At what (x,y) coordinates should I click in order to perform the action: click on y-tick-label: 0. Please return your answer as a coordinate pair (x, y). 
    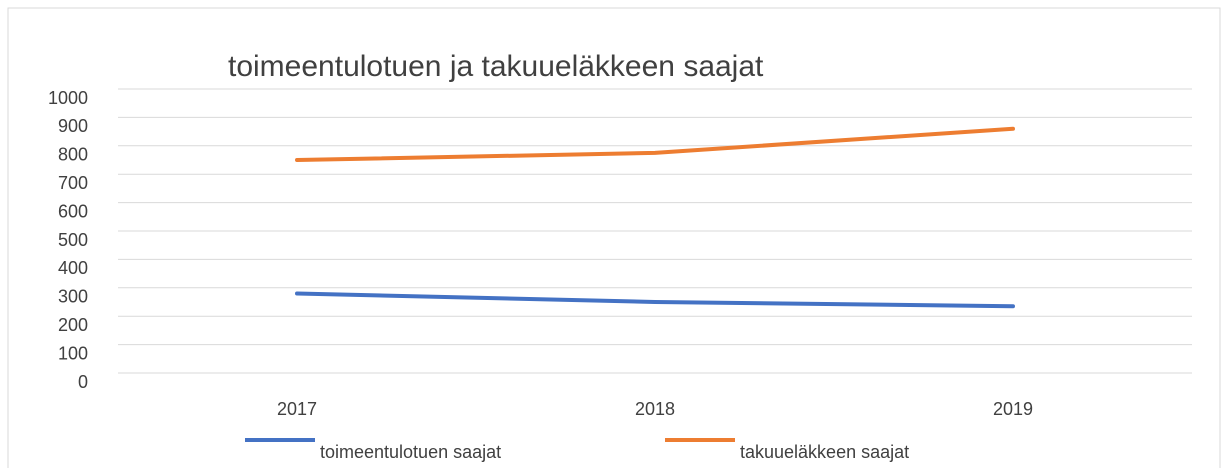
    Looking at the image, I should click on (83, 382).